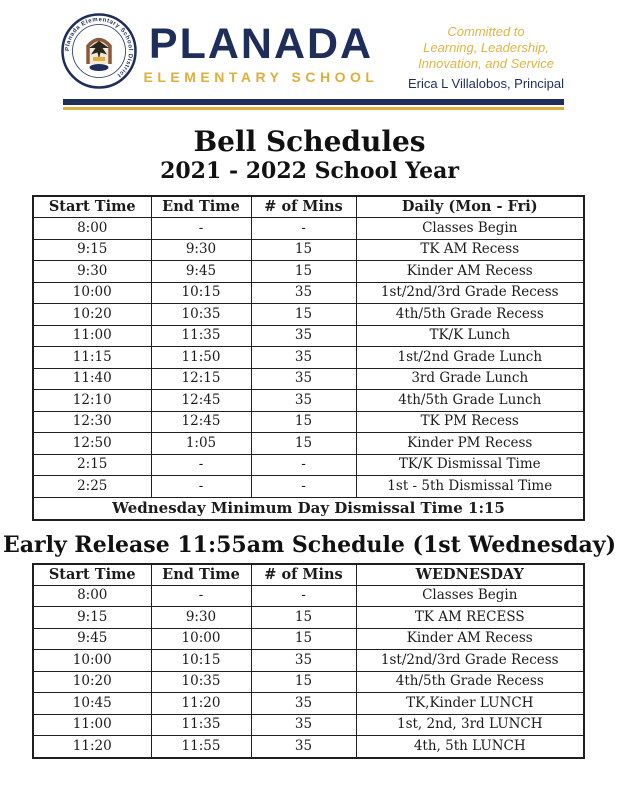  I want to click on column-header-start-time: Start Time, so click(92, 206).